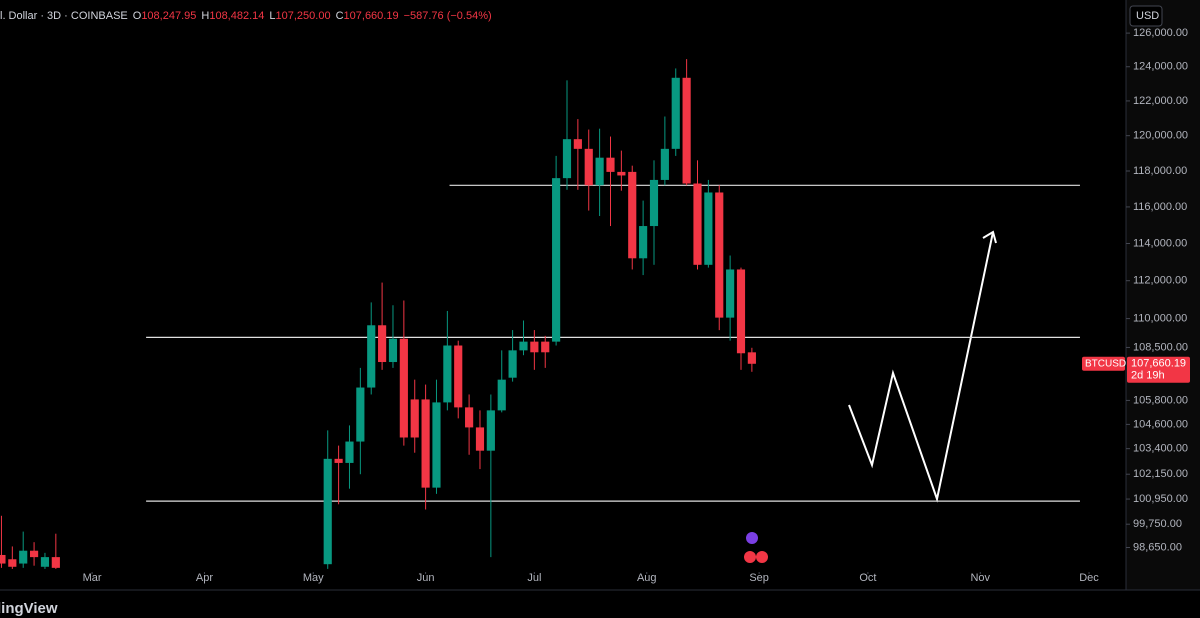  Describe the element at coordinates (168, 16) in the screenshot. I see `ohlc-value: 108,247.95` at that location.